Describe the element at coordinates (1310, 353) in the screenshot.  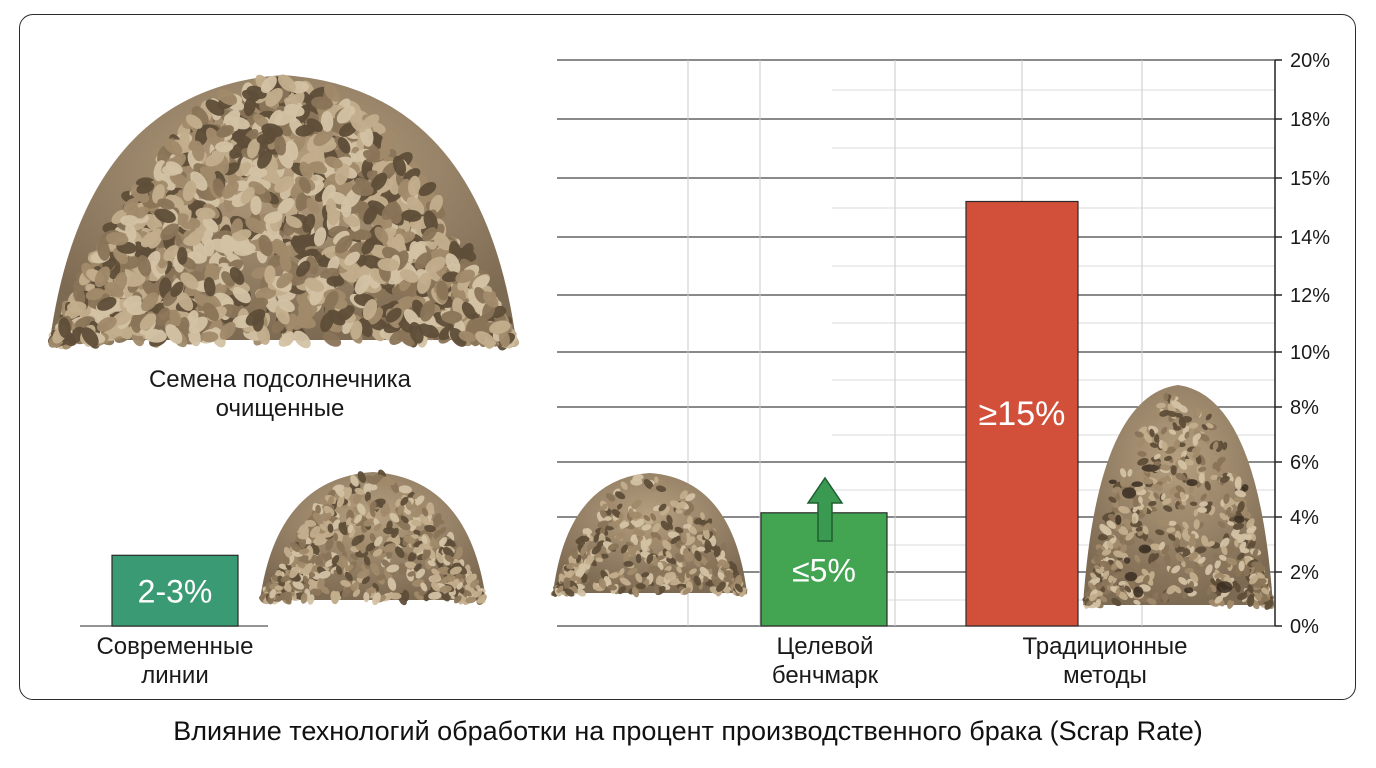
I see `y-tick-label: 10%` at that location.